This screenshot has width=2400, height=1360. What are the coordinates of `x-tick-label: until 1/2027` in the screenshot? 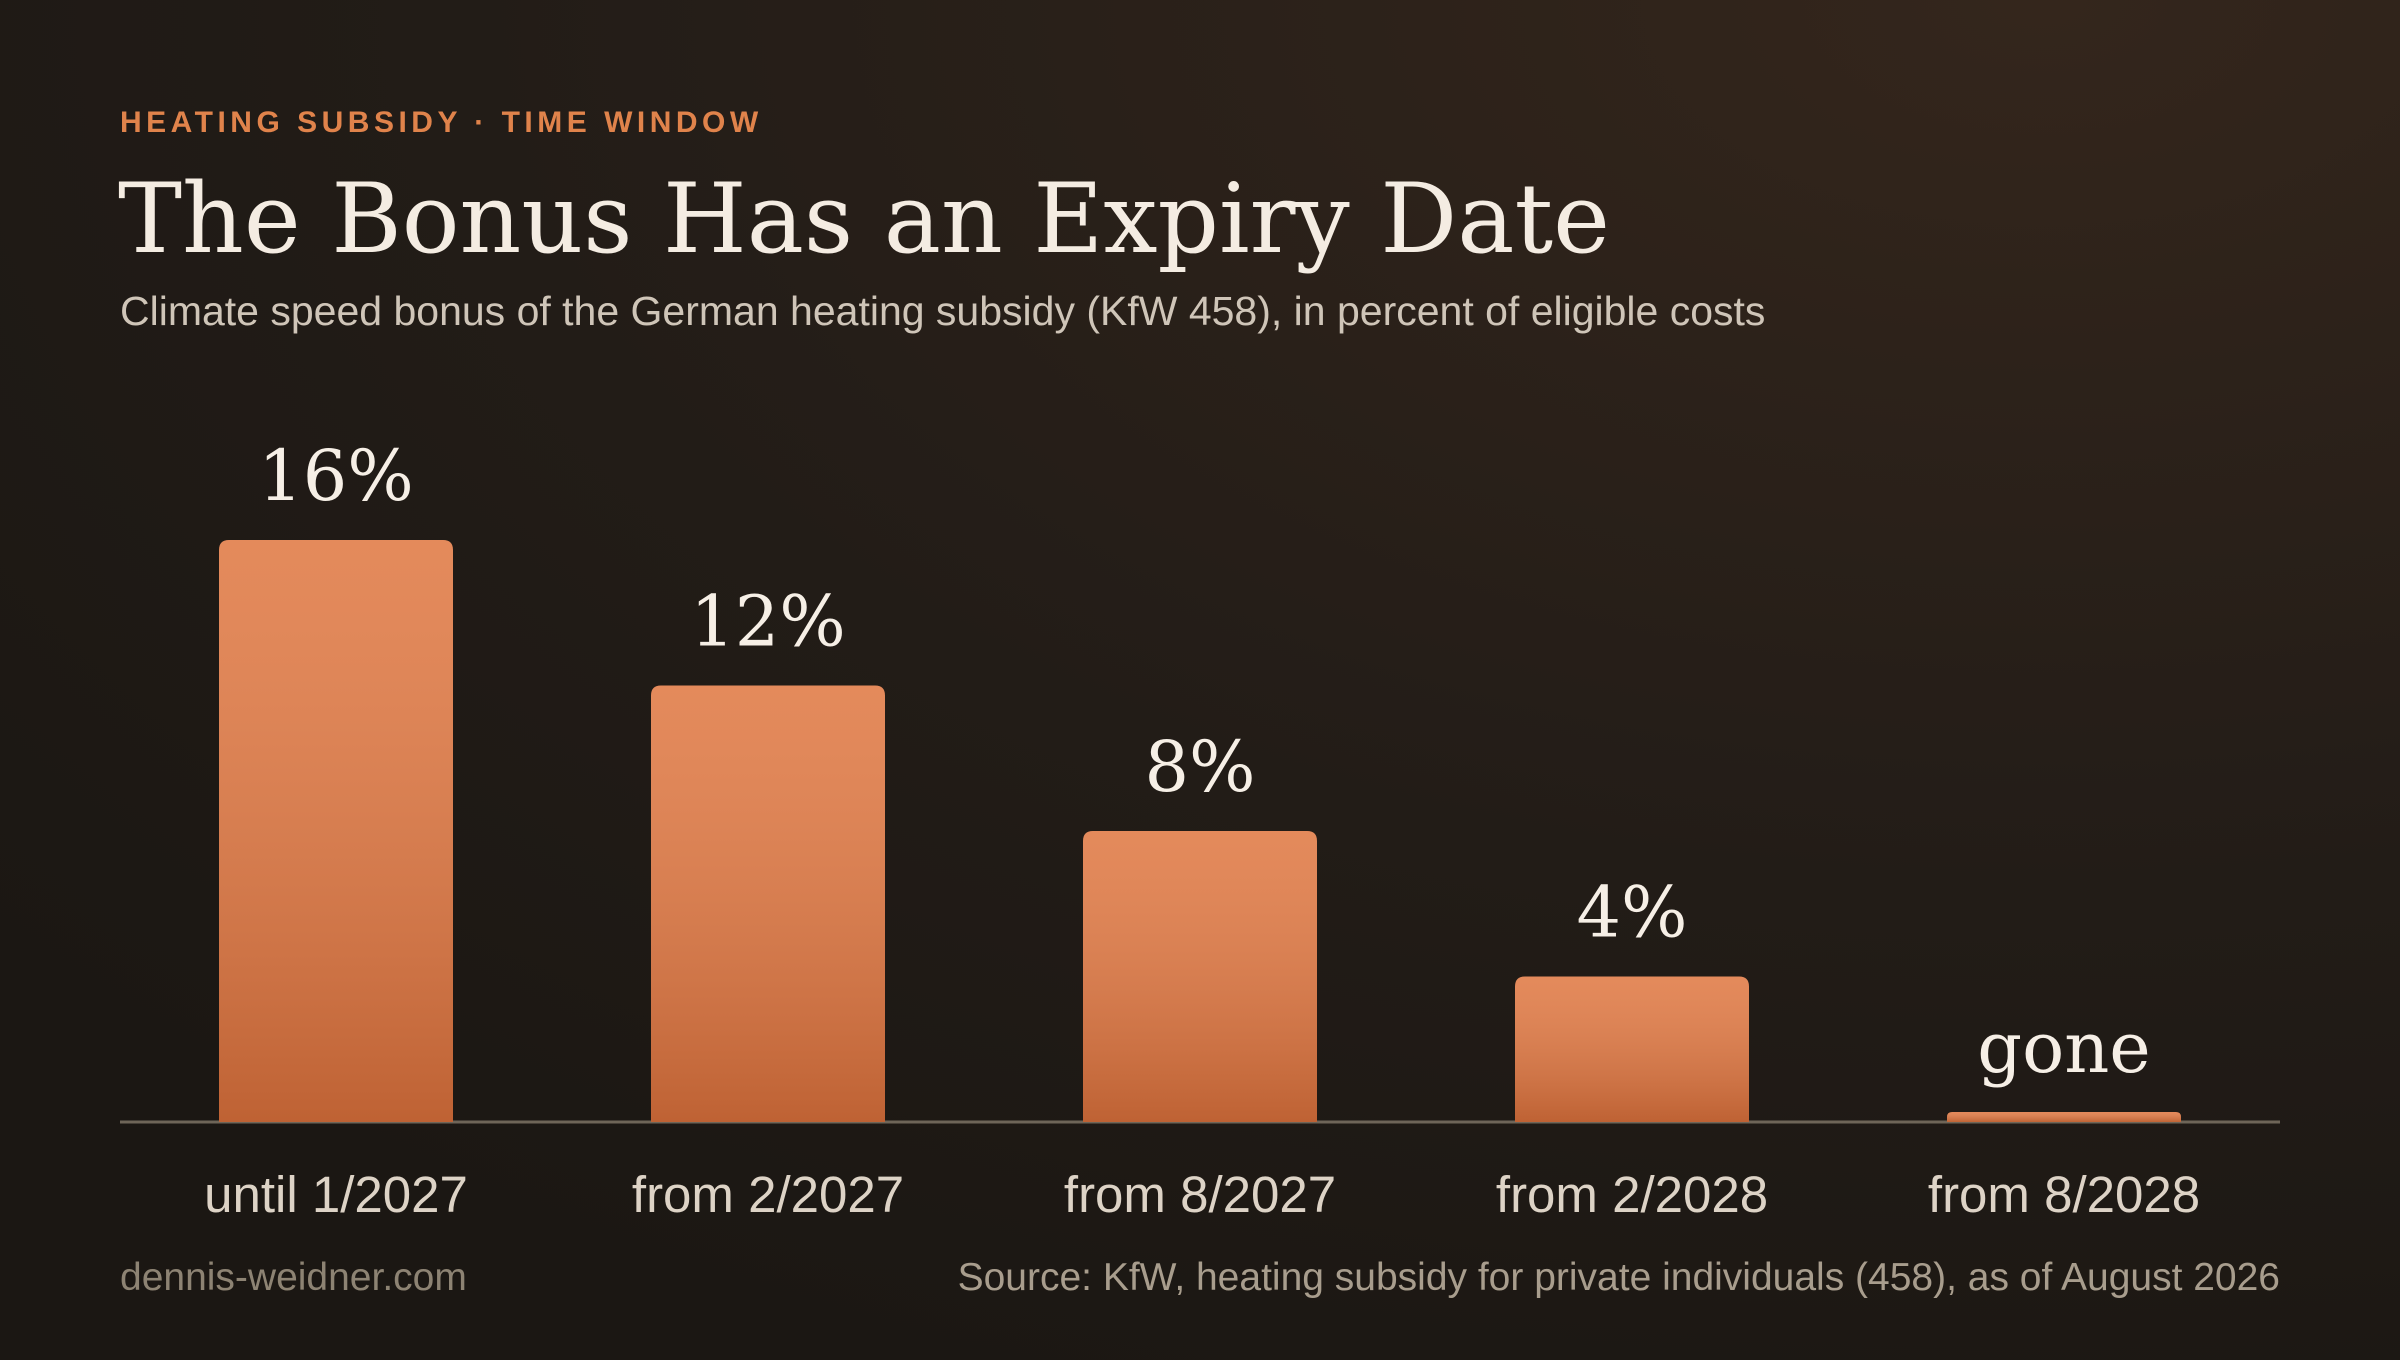 It's located at (336, 1194).